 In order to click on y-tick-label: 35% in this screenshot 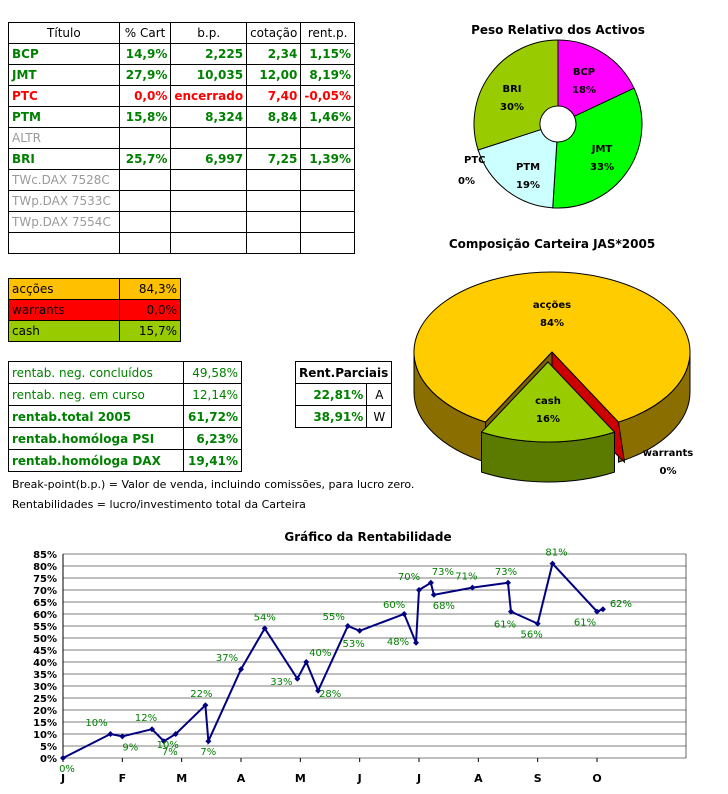, I will do `click(45, 675)`.